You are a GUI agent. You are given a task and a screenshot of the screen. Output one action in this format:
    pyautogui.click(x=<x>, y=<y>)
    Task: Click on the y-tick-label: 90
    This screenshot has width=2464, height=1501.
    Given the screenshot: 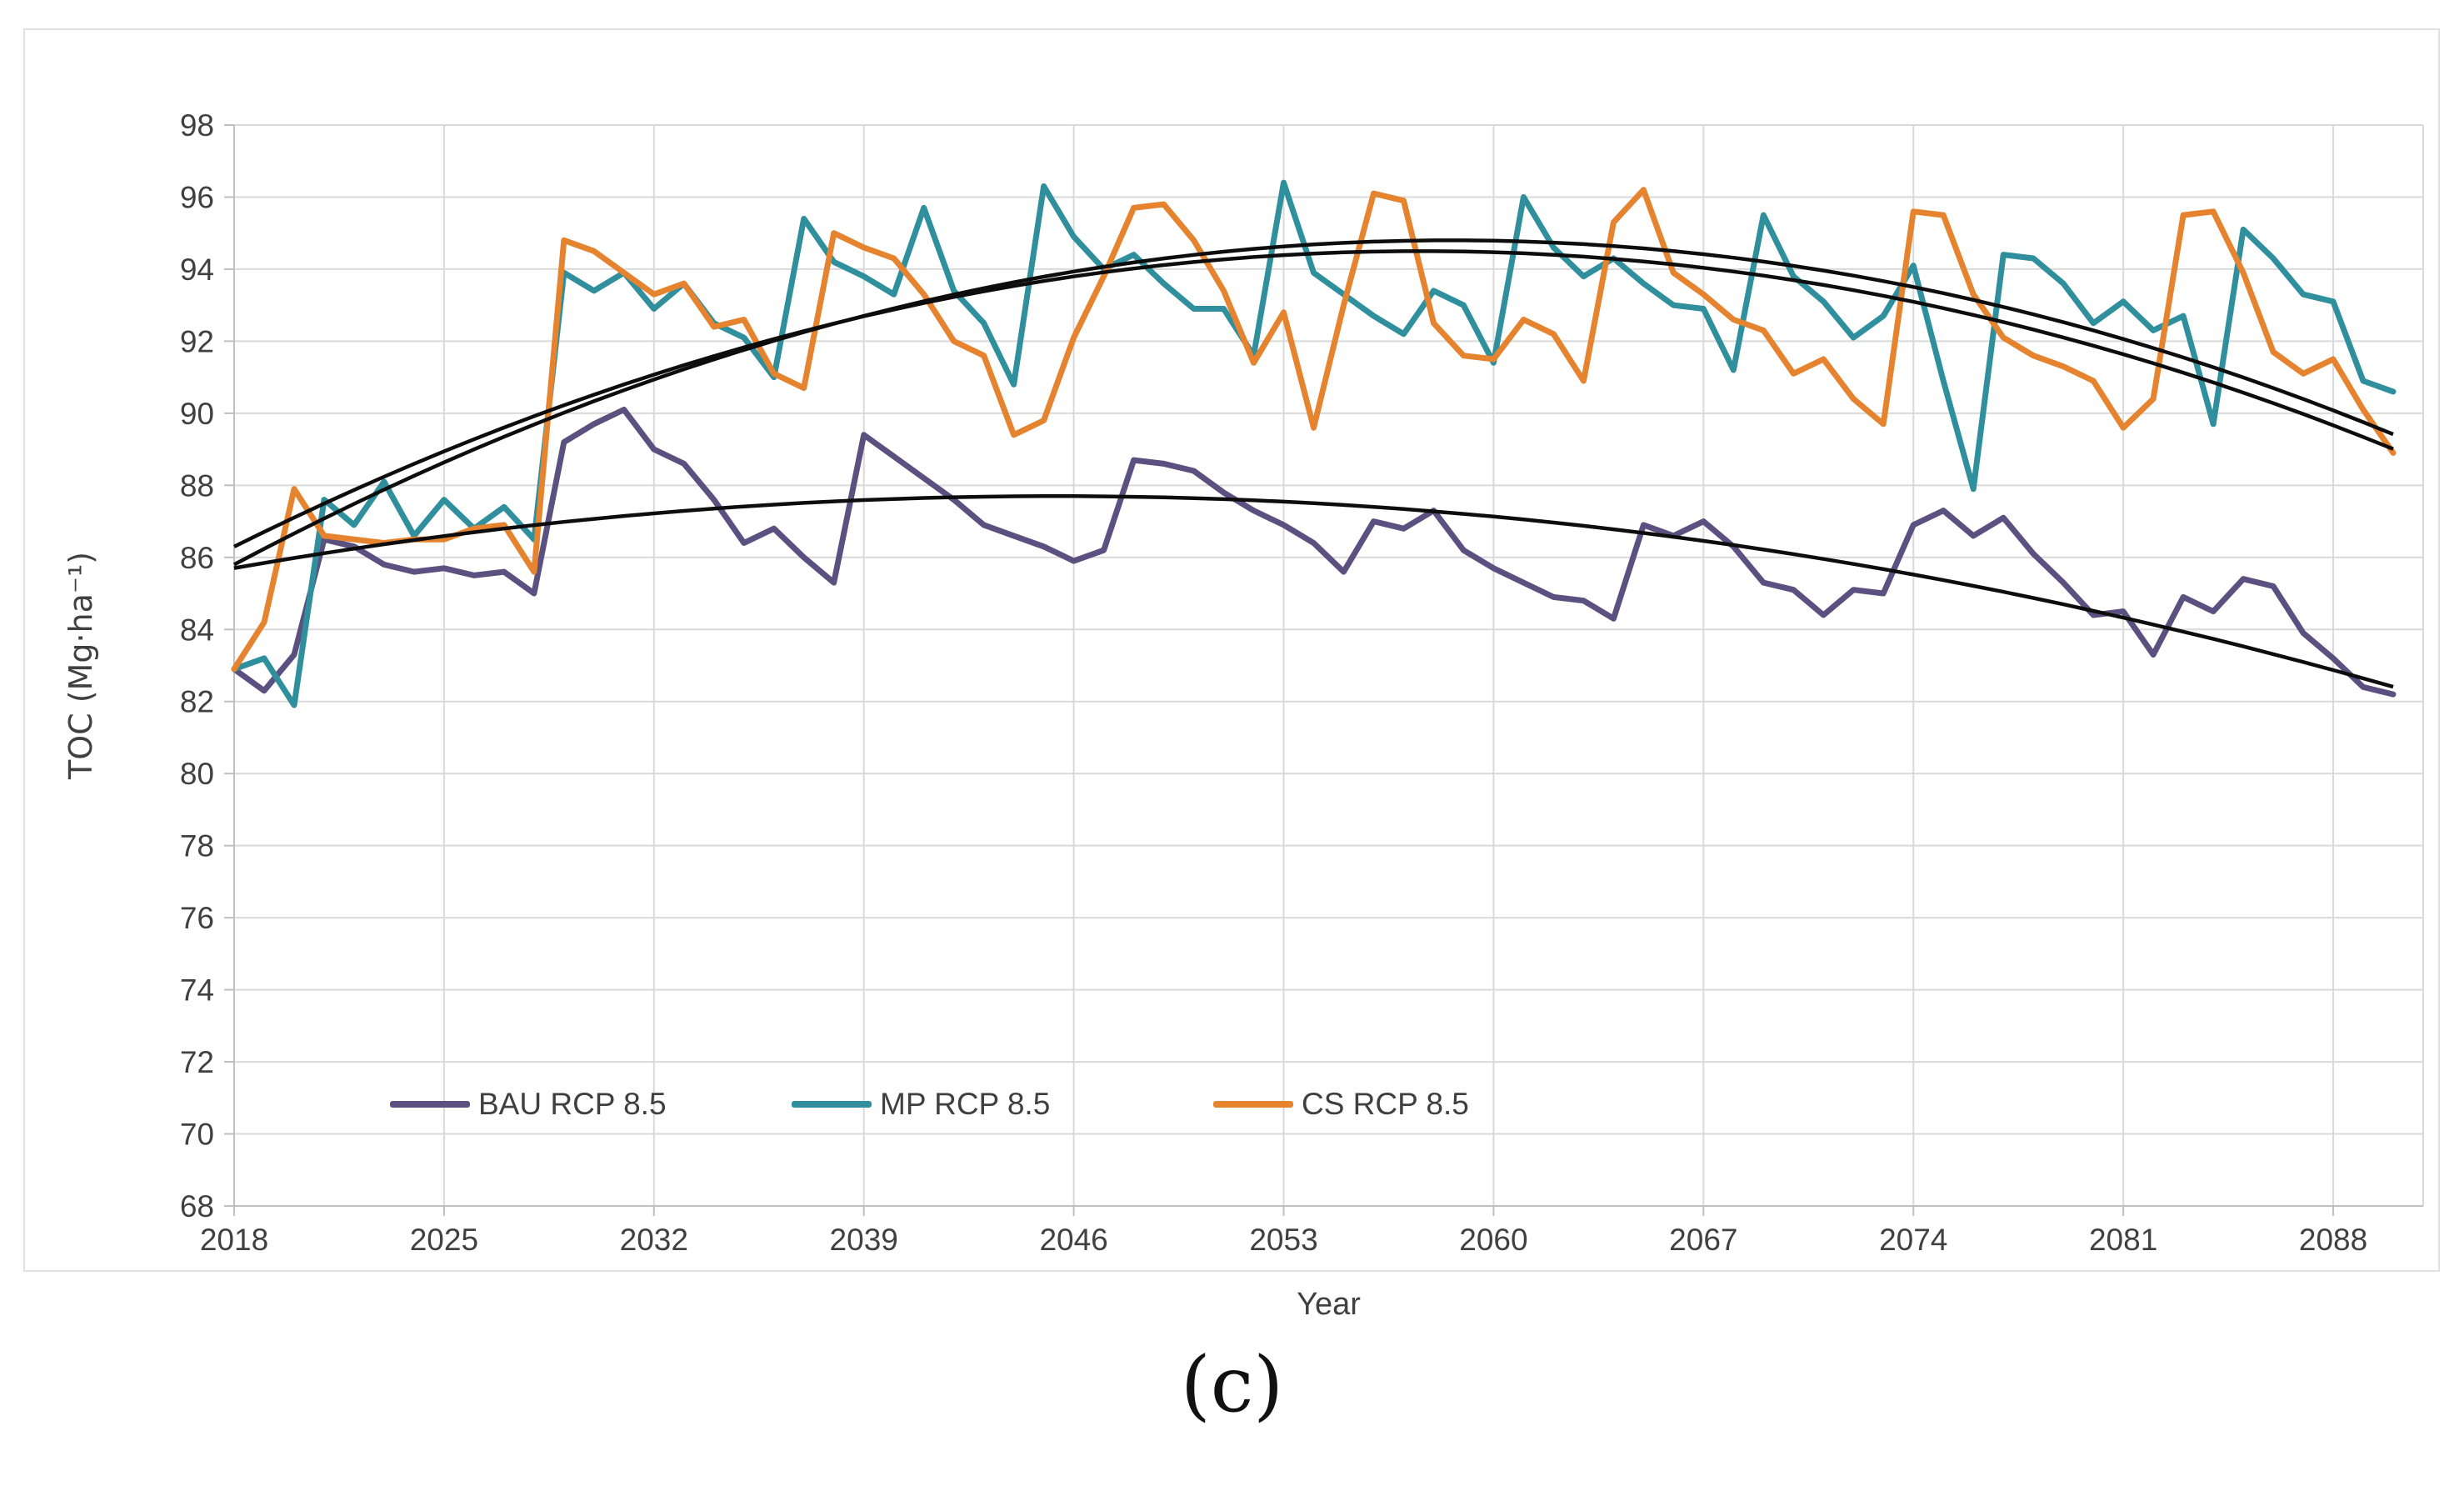 What is the action you would take?
    pyautogui.click(x=197, y=414)
    